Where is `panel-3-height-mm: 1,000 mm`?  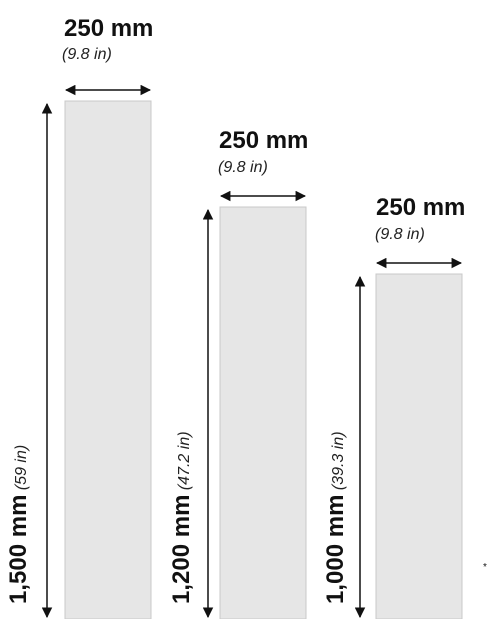
panel-3-height-mm: 1,000 mm is located at coordinates (335, 549).